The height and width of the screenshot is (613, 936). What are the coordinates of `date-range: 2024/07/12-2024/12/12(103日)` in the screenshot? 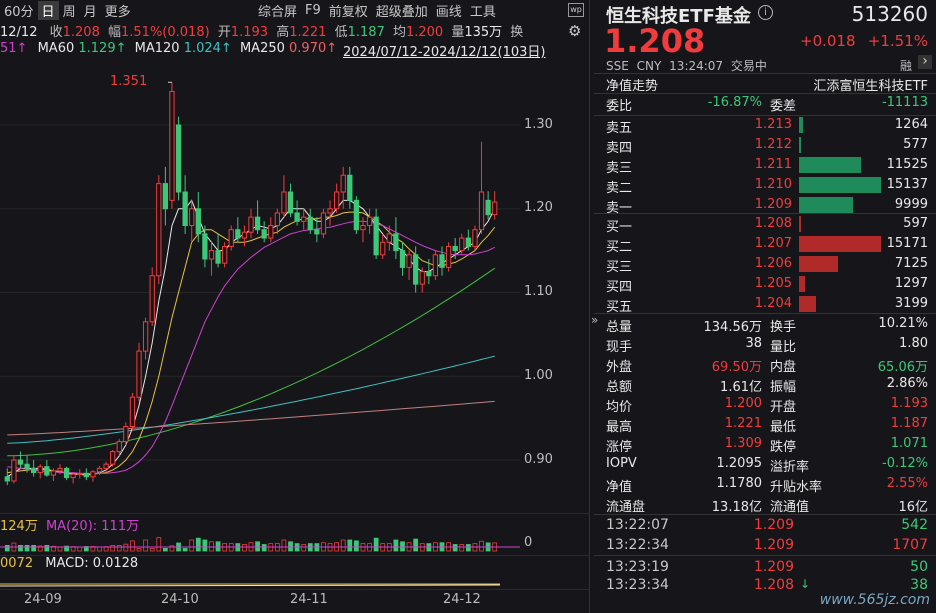 It's located at (444, 52).